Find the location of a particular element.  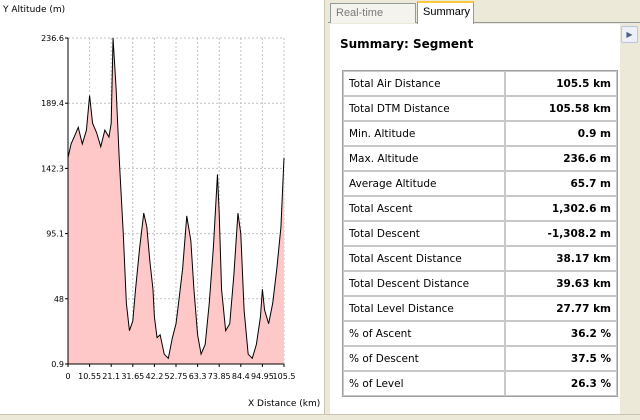

y-tick-labels: 236.6 189.4 142.3 95.1 48 0.9 is located at coordinates (54, 201).